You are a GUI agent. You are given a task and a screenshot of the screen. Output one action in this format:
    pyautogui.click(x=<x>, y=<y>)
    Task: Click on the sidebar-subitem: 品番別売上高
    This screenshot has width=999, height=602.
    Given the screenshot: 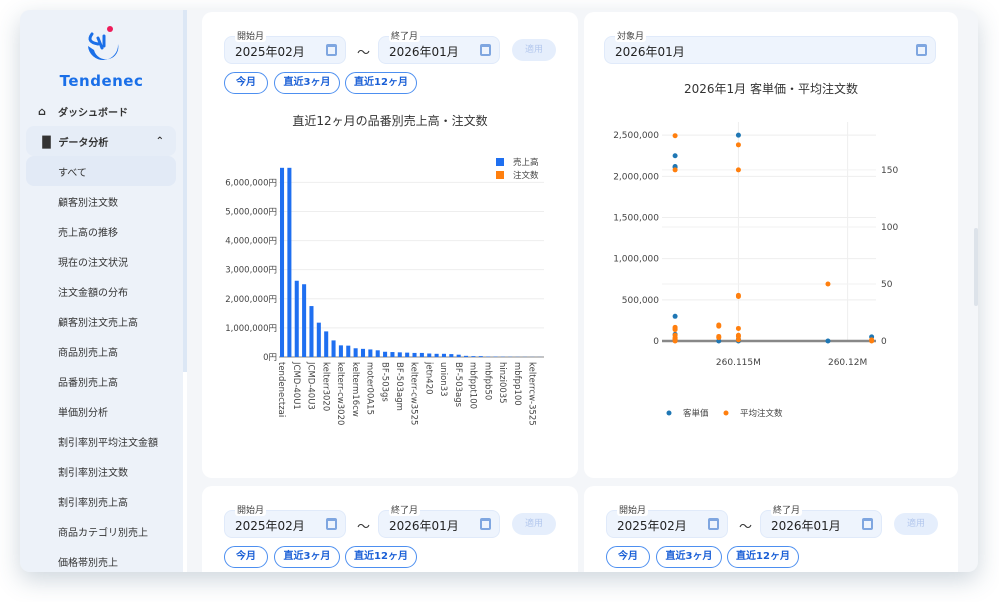 What is the action you would take?
    pyautogui.click(x=88, y=383)
    